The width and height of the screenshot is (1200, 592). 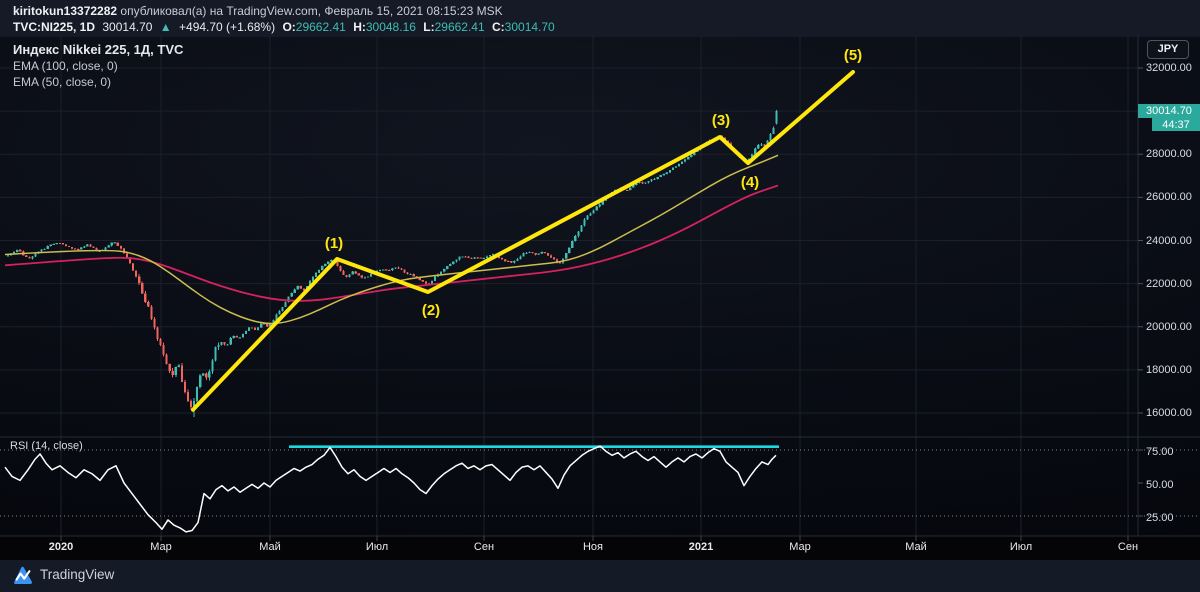 What do you see at coordinates (61, 547) in the screenshot?
I see `time-axis-label: 2020` at bounding box center [61, 547].